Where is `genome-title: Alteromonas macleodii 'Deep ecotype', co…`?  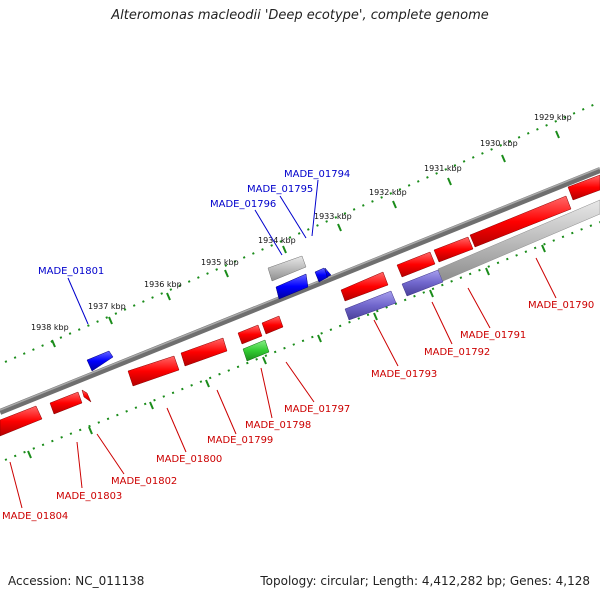 genome-title: Alteromonas macleodii 'Deep ecotype', co… is located at coordinates (300, 15).